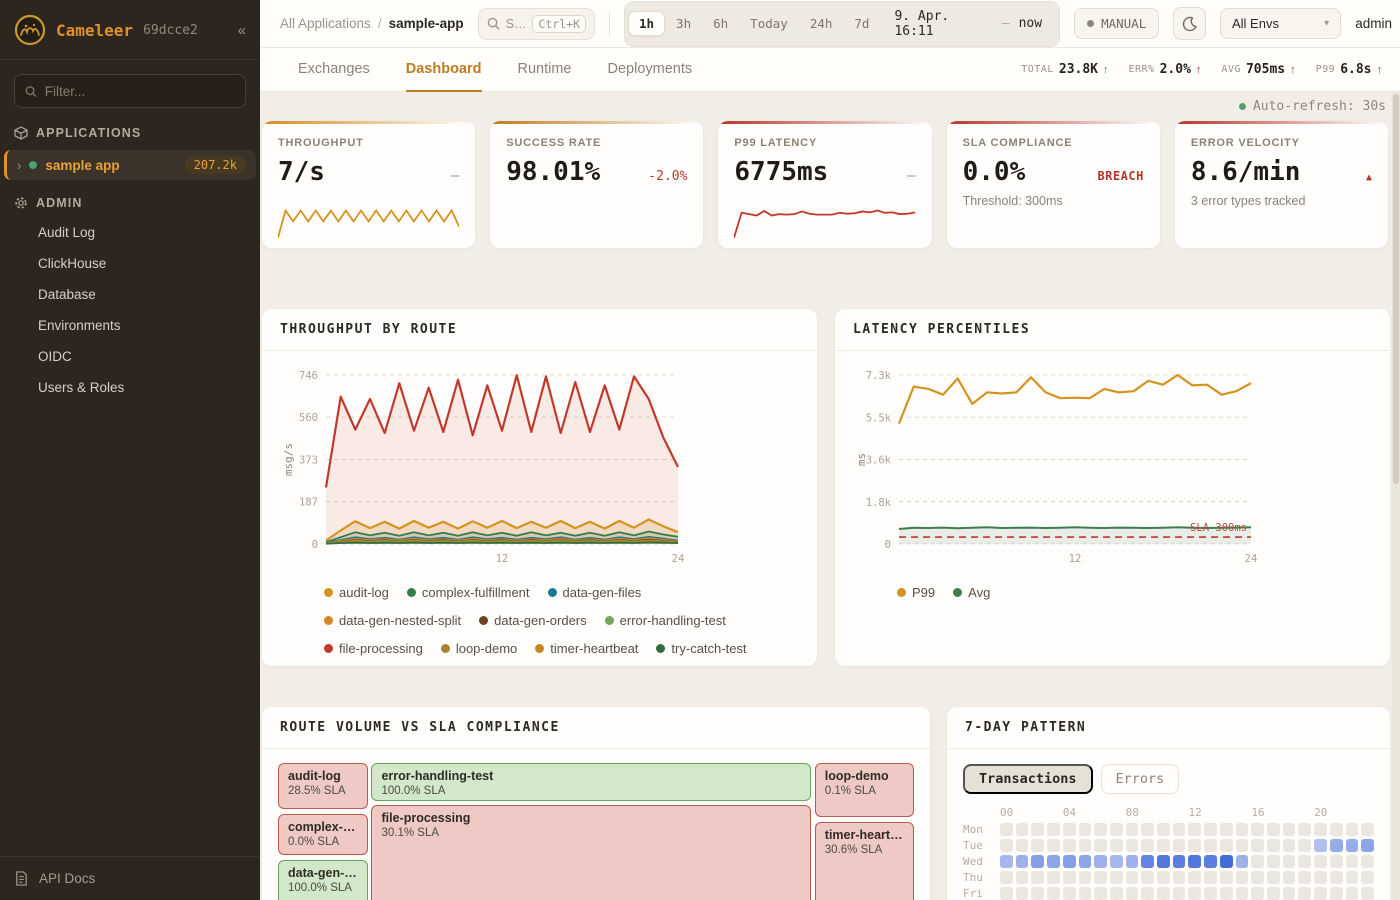 The image size is (1400, 900). I want to click on legend-item-try-catch-test: try-catch-test, so click(701, 648).